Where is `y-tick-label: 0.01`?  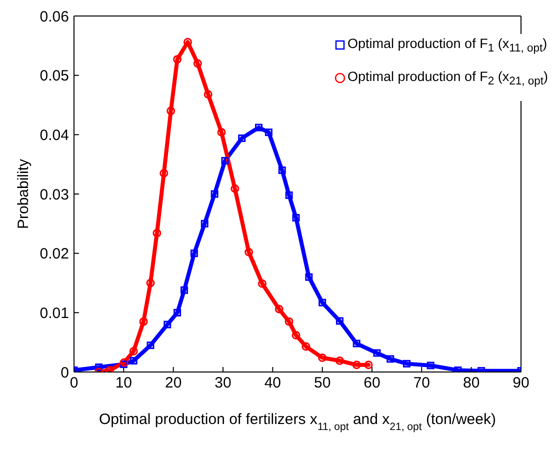
y-tick-label: 0.01 is located at coordinates (54, 313).